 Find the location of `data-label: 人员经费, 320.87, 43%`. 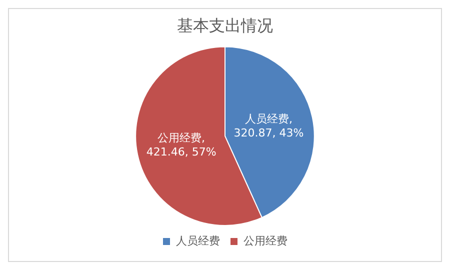

data-label: 人员经费, 320.87, 43% is located at coordinates (269, 126).